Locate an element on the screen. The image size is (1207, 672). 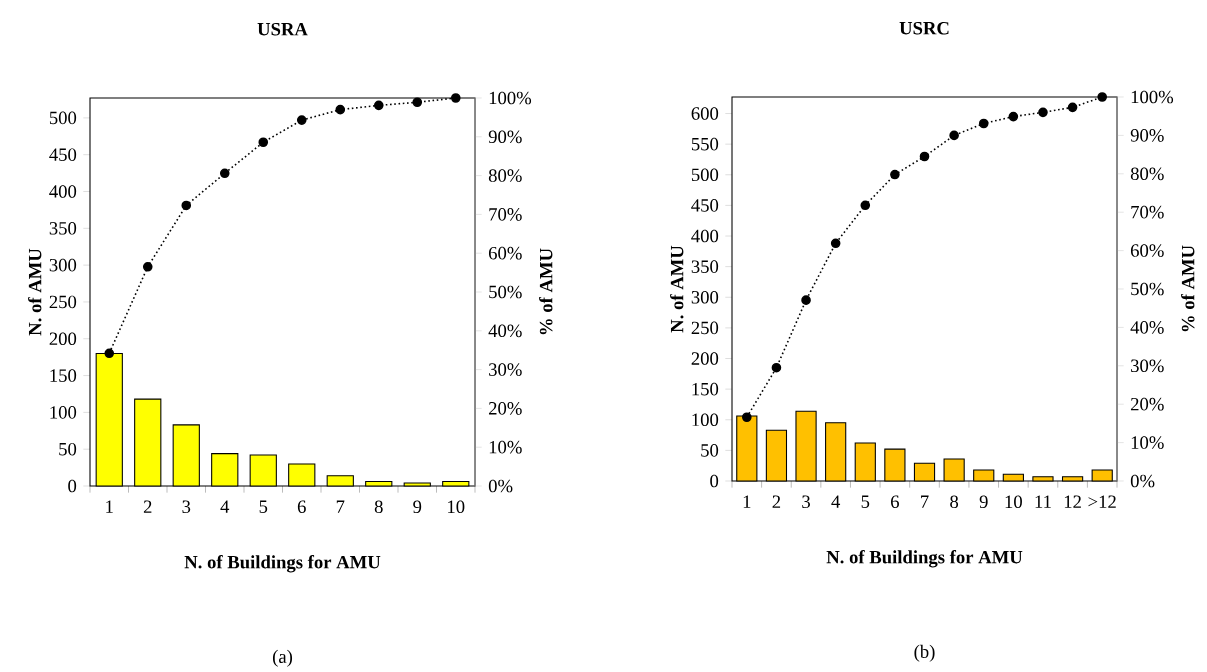
x-tick-label: 12 is located at coordinates (1072, 501).